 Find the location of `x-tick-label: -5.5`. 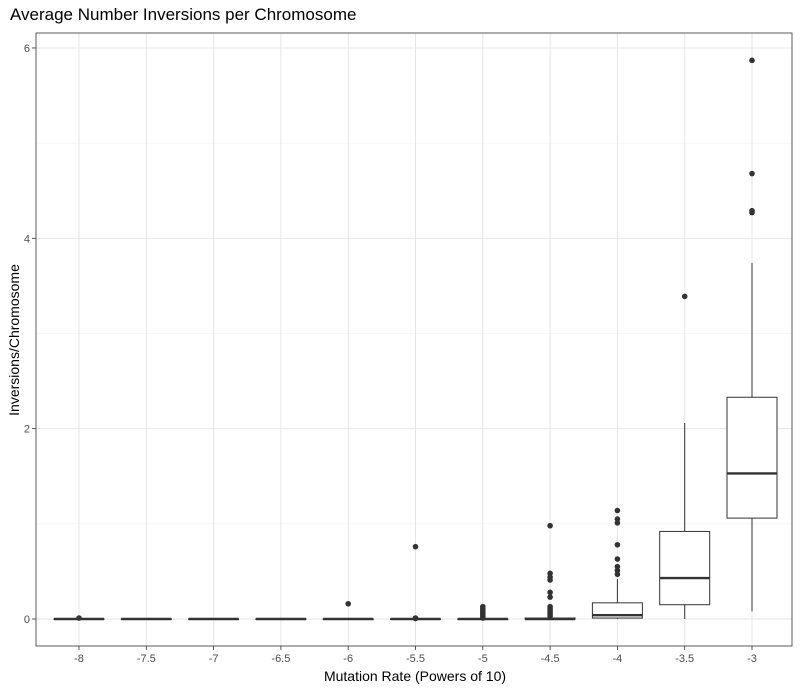

x-tick-label: -5.5 is located at coordinates (415, 659).